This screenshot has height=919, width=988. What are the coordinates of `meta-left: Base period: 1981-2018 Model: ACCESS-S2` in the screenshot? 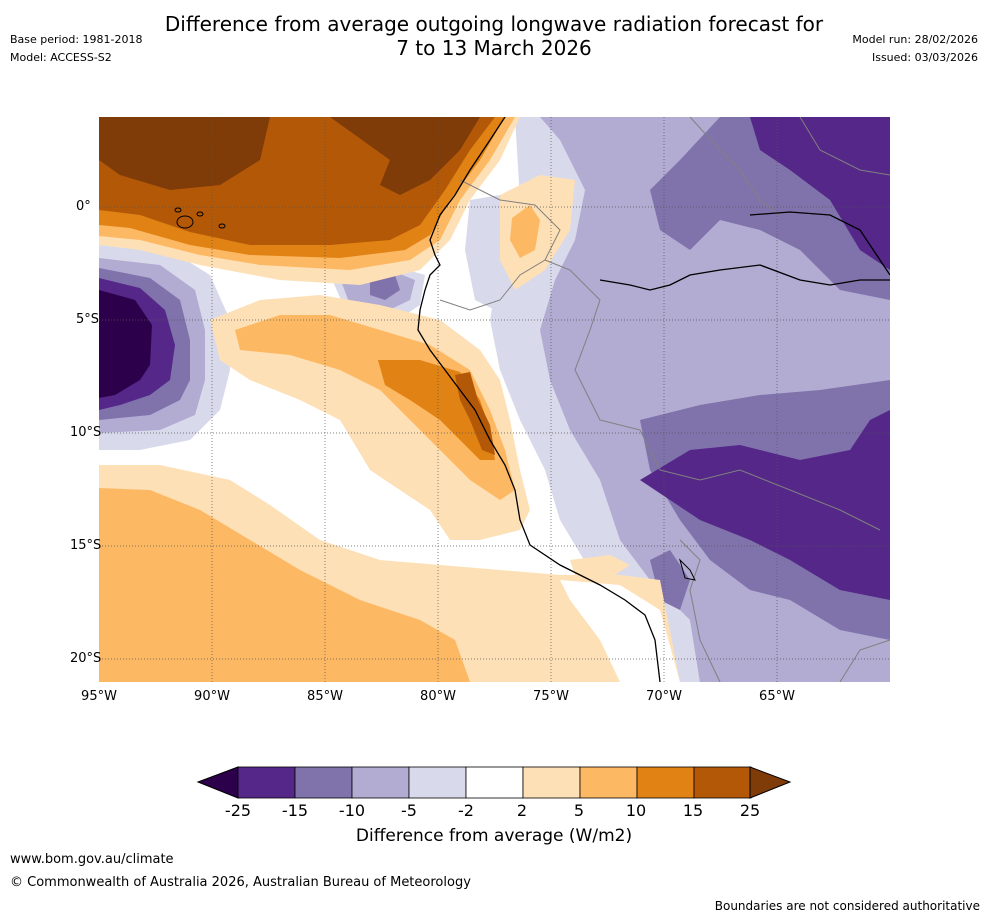 It's located at (76, 49).